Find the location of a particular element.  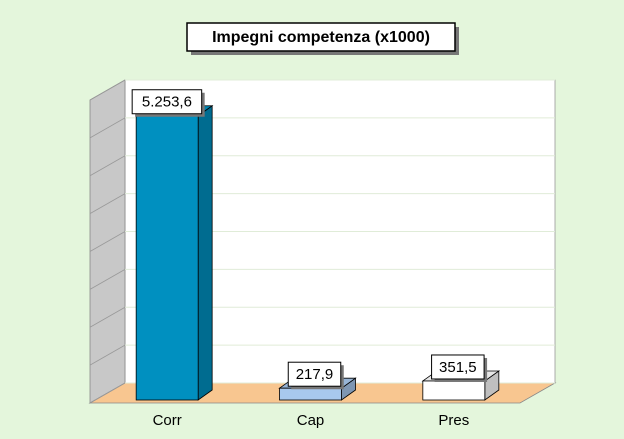

x-tick-label: Corr is located at coordinates (167, 420).